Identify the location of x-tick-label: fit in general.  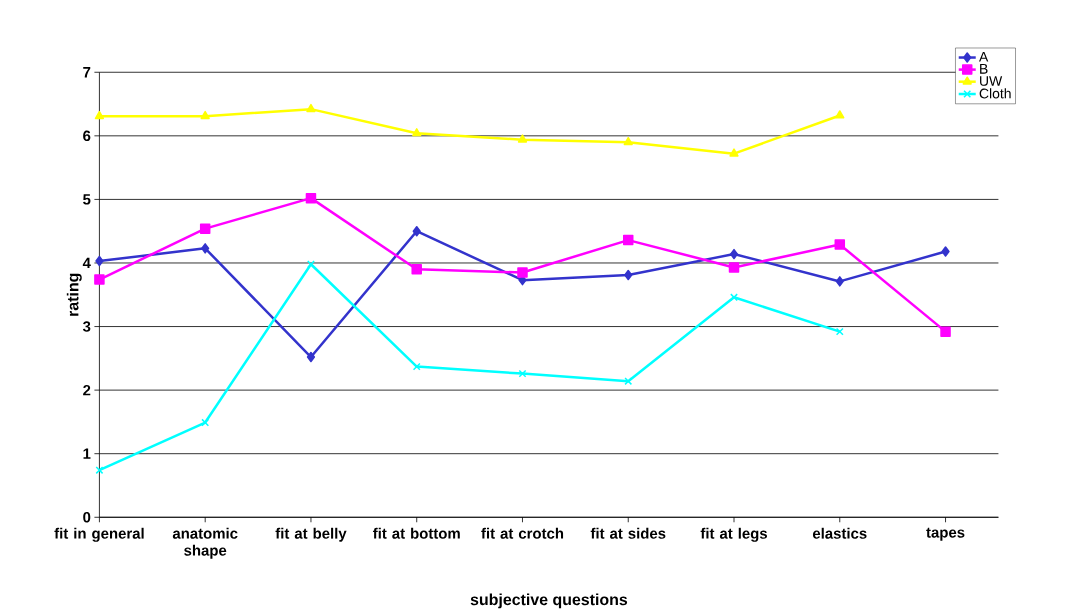
(99, 534).